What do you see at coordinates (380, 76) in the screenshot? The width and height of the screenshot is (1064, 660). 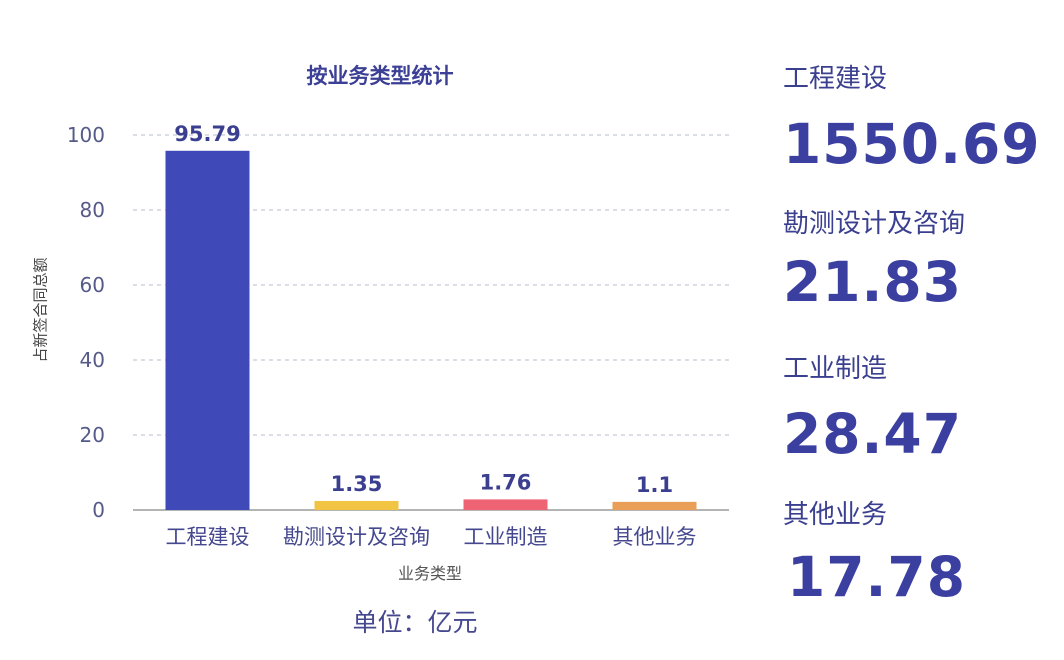 I see `chart-title: 按业务类型统计` at bounding box center [380, 76].